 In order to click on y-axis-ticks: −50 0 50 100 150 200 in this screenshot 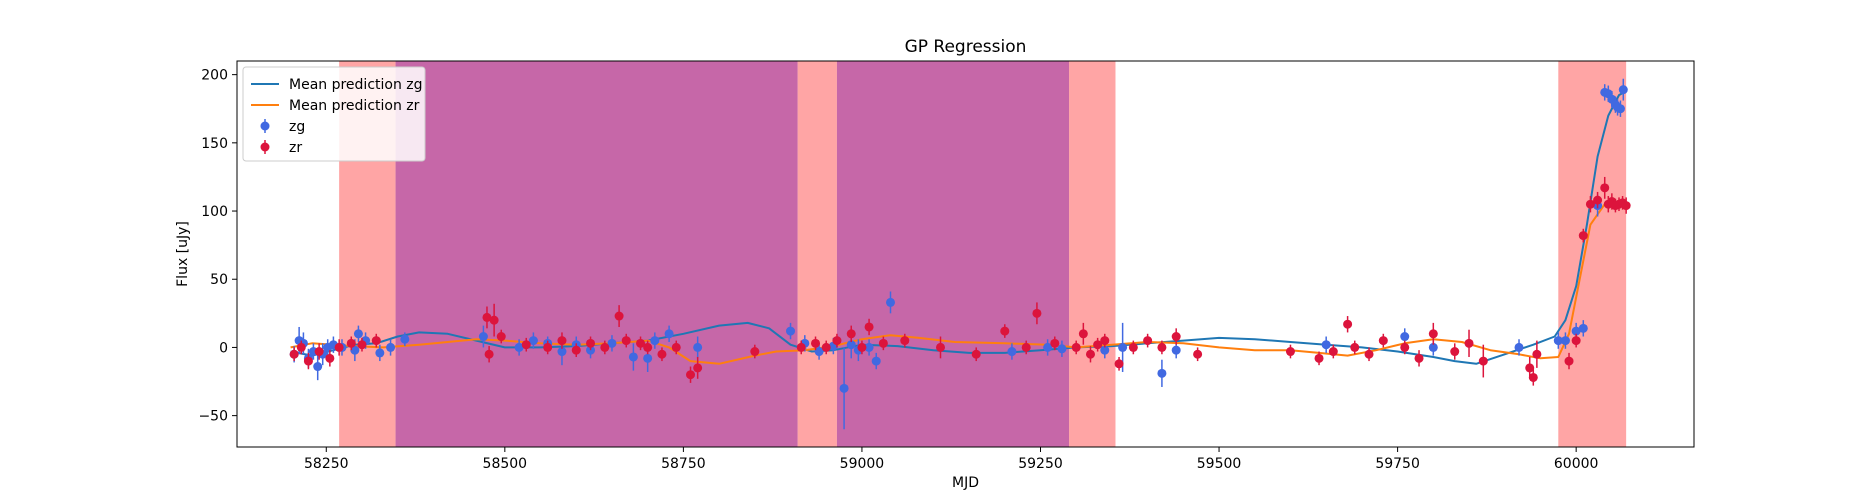, I will do `click(217, 246)`.